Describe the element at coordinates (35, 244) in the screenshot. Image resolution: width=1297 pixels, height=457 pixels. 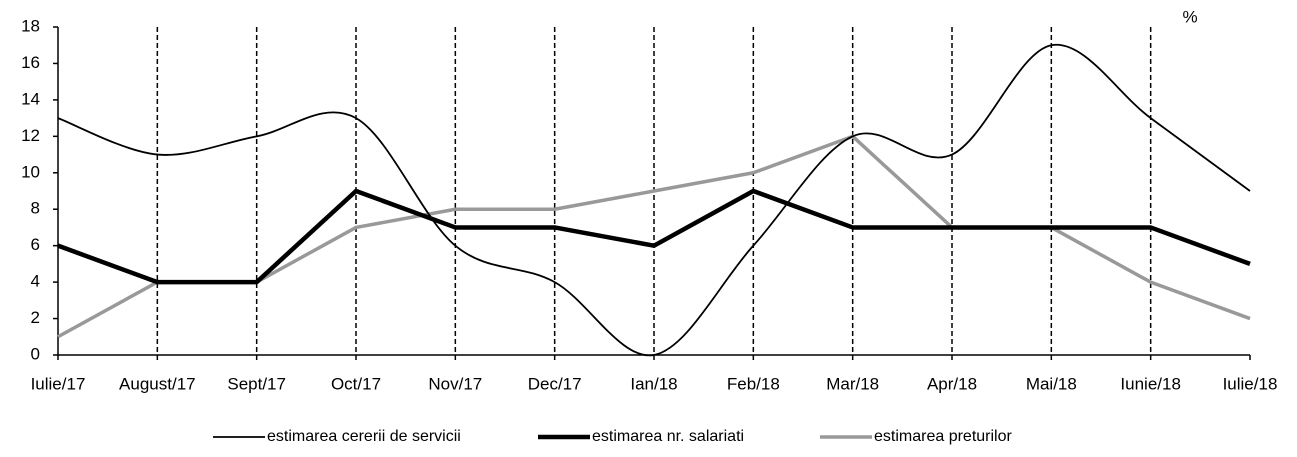
I see `y-tick-label: 6` at that location.